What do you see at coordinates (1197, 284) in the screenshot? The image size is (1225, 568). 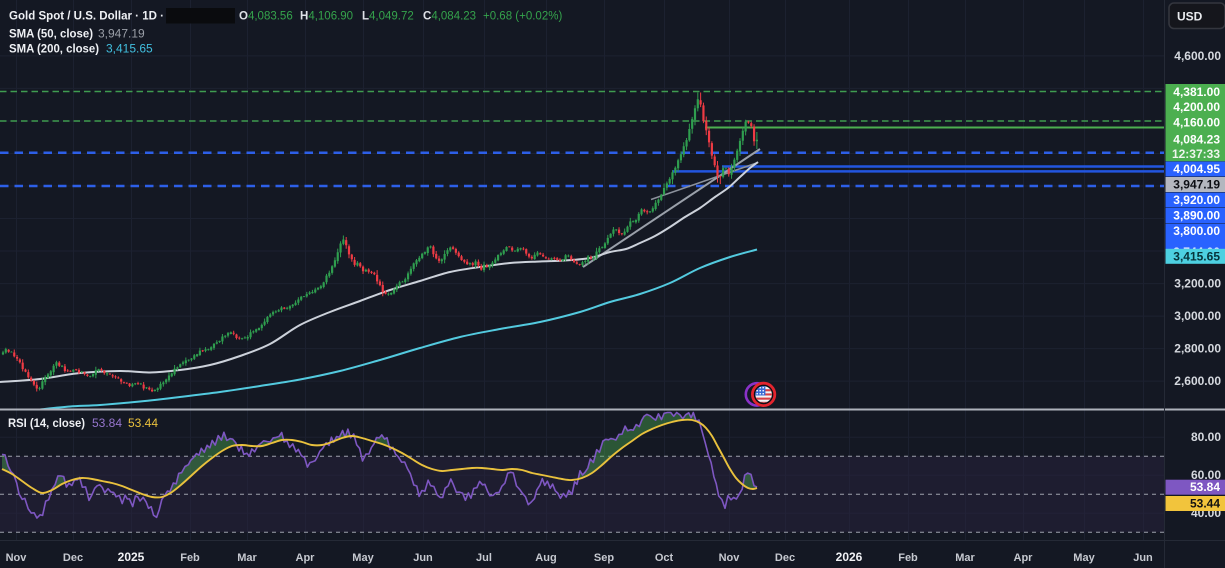 I see `svg-text: 3,200.00` at bounding box center [1197, 284].